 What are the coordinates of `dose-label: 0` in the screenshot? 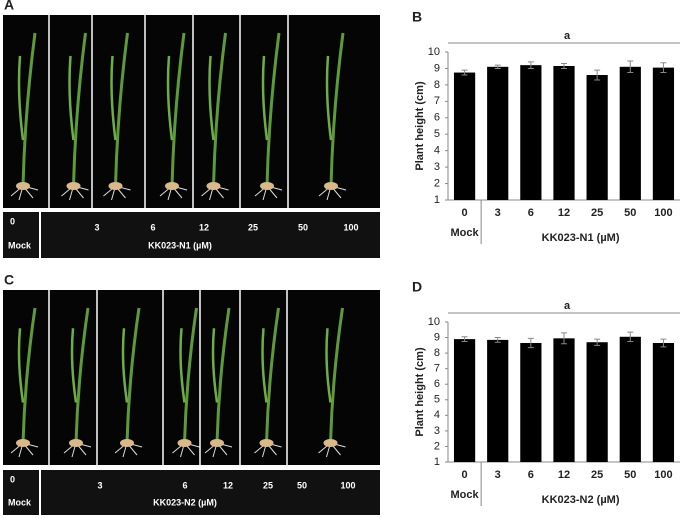 It's located at (12, 221).